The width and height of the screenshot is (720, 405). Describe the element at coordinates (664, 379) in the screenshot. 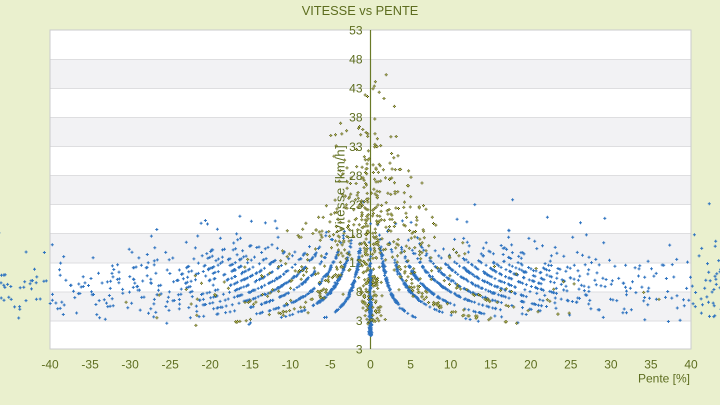

I see `svg-text: Pente [%]` at that location.